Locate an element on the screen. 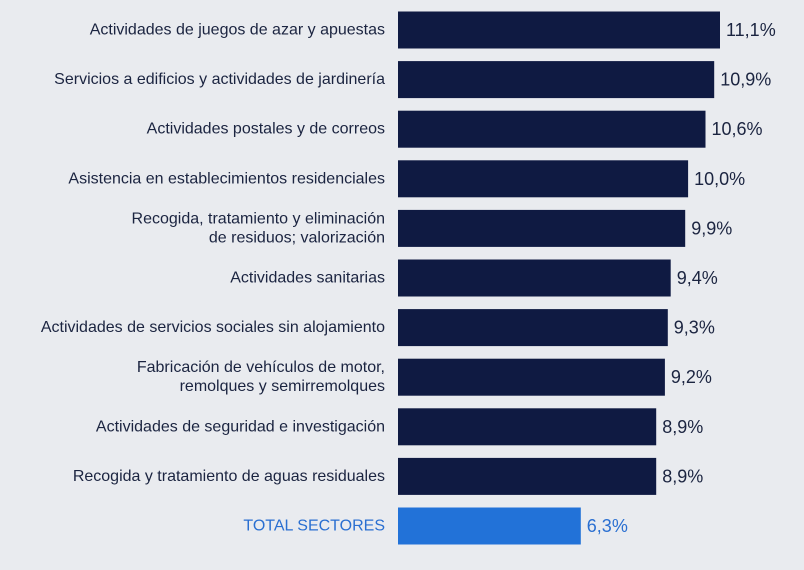  category-label: Actividades postales y de correos is located at coordinates (266, 129).